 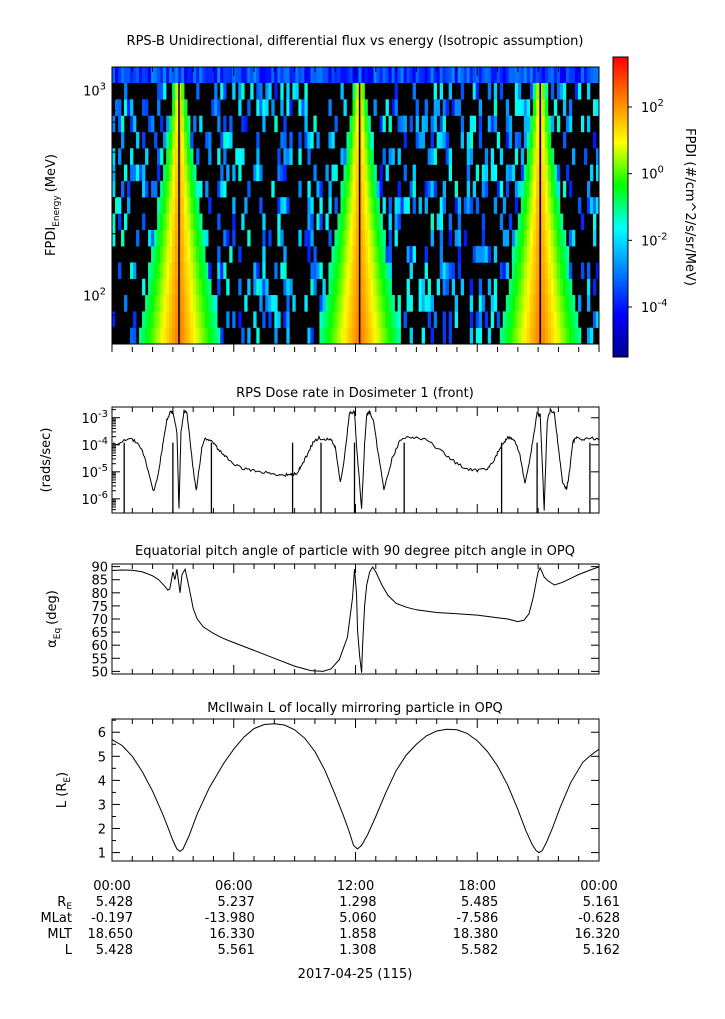 I want to click on y-tick-label-base: 10, so click(x=89, y=473).